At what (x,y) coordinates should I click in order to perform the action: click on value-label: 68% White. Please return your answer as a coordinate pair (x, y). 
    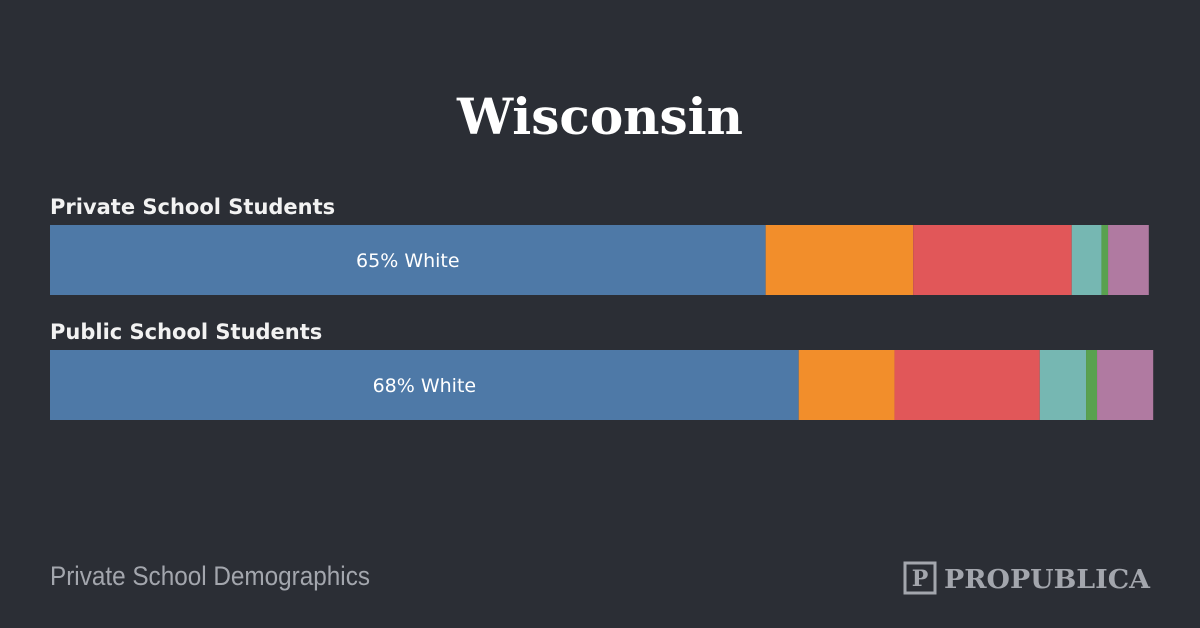
    Looking at the image, I should click on (425, 386).